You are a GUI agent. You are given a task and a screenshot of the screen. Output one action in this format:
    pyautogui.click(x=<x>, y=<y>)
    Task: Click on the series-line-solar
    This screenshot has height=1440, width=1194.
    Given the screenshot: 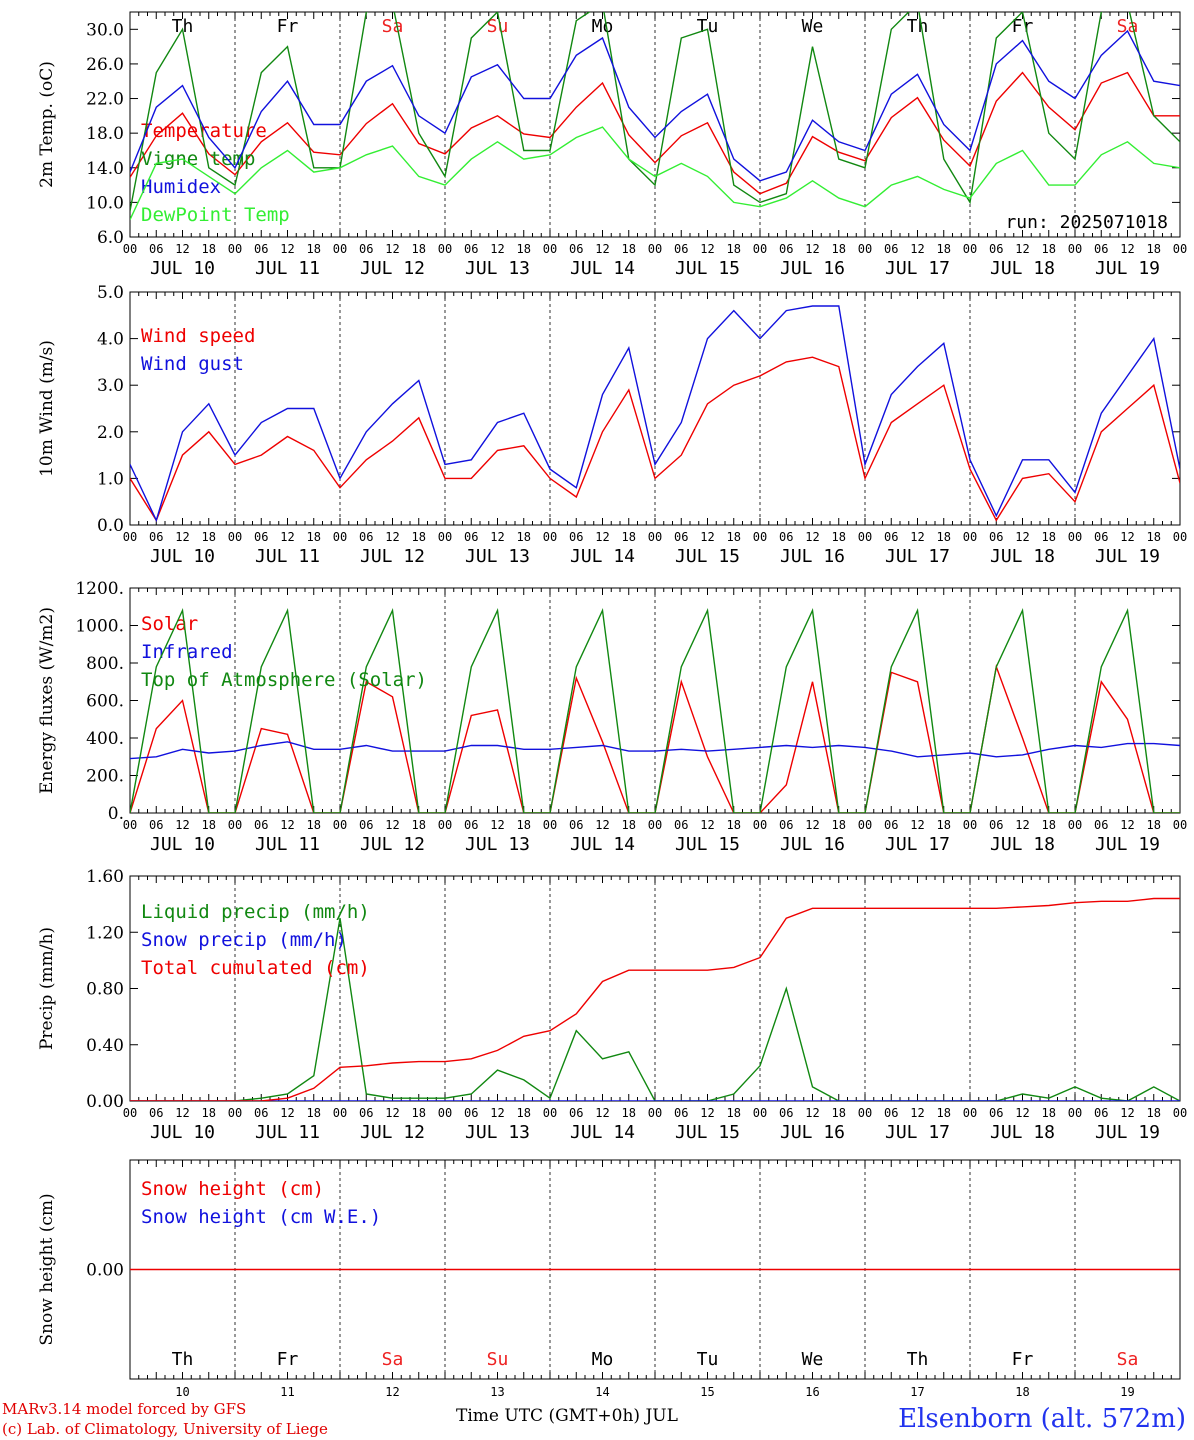 What is the action you would take?
    pyautogui.click(x=655, y=738)
    